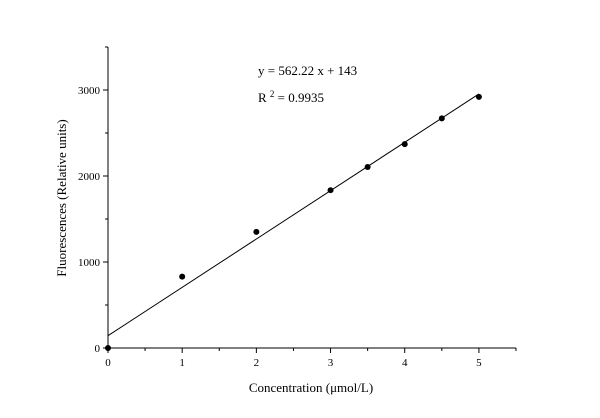  What do you see at coordinates (108, 363) in the screenshot?
I see `x-tick-label: 0` at bounding box center [108, 363].